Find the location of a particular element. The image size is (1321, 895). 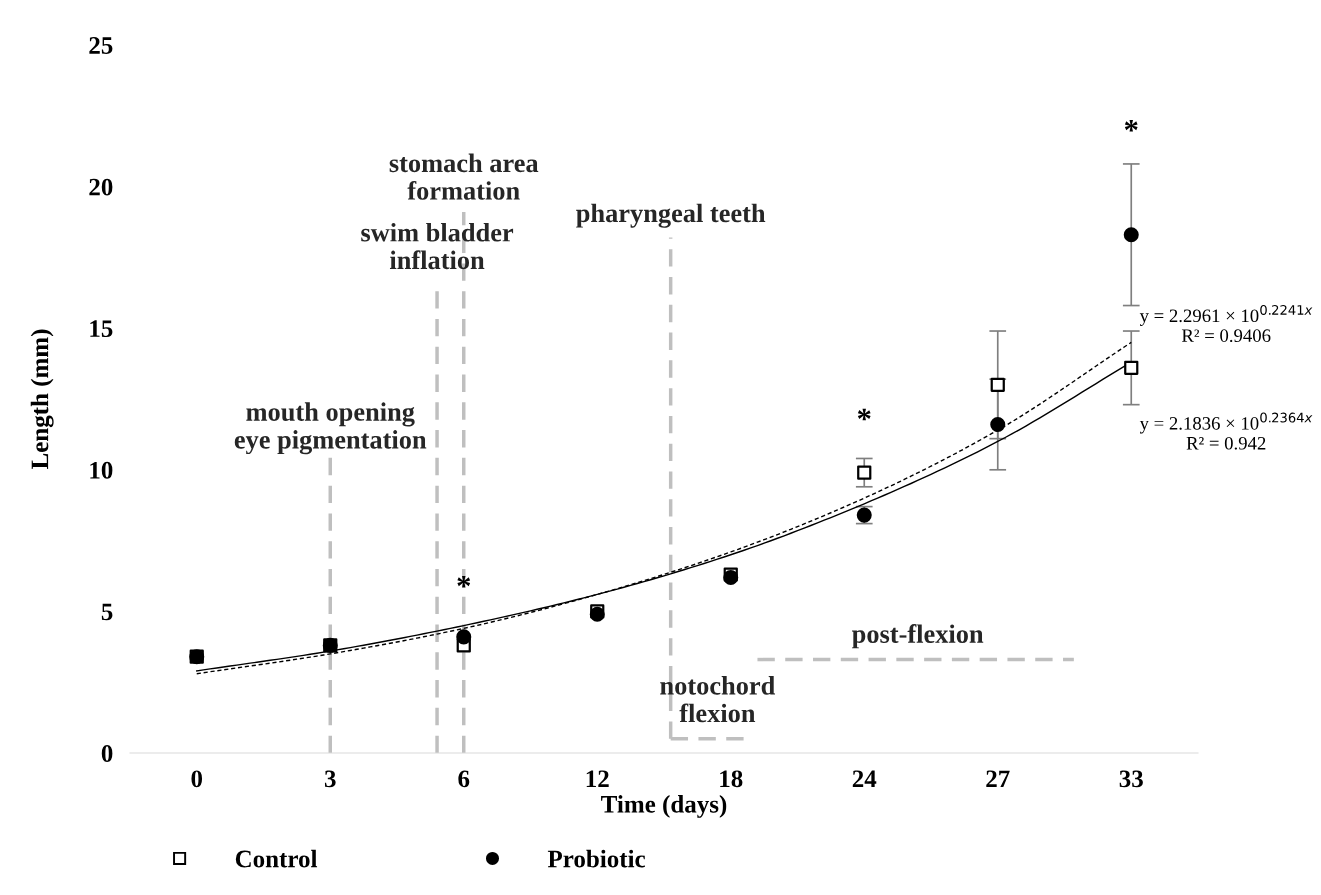

y-axis-title: Length (mm) is located at coordinates (42, 399).